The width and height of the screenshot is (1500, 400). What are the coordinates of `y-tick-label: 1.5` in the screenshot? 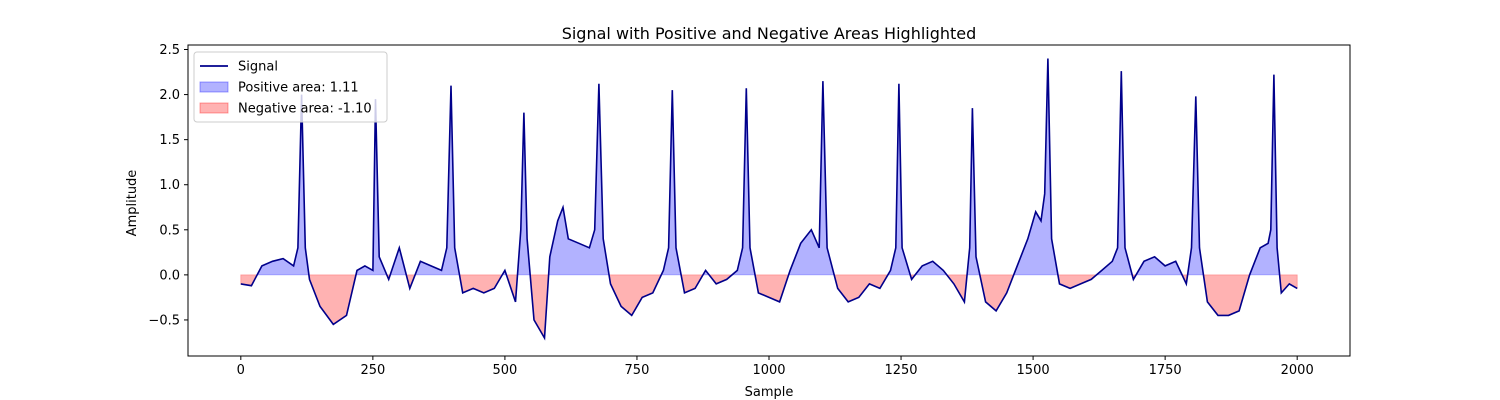 It's located at (169, 140).